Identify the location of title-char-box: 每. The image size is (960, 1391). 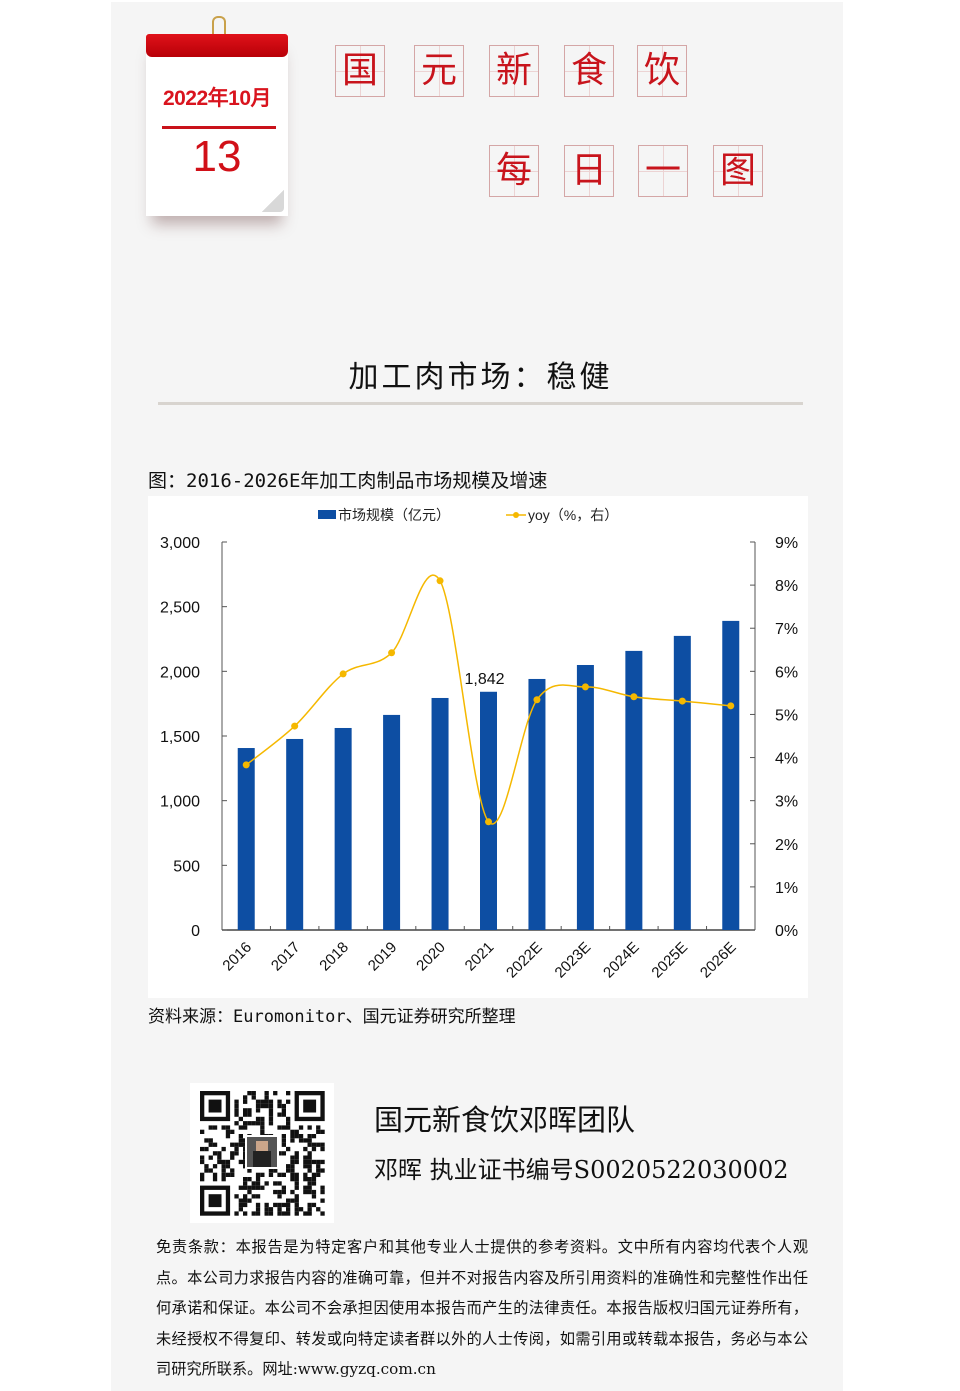
(514, 171).